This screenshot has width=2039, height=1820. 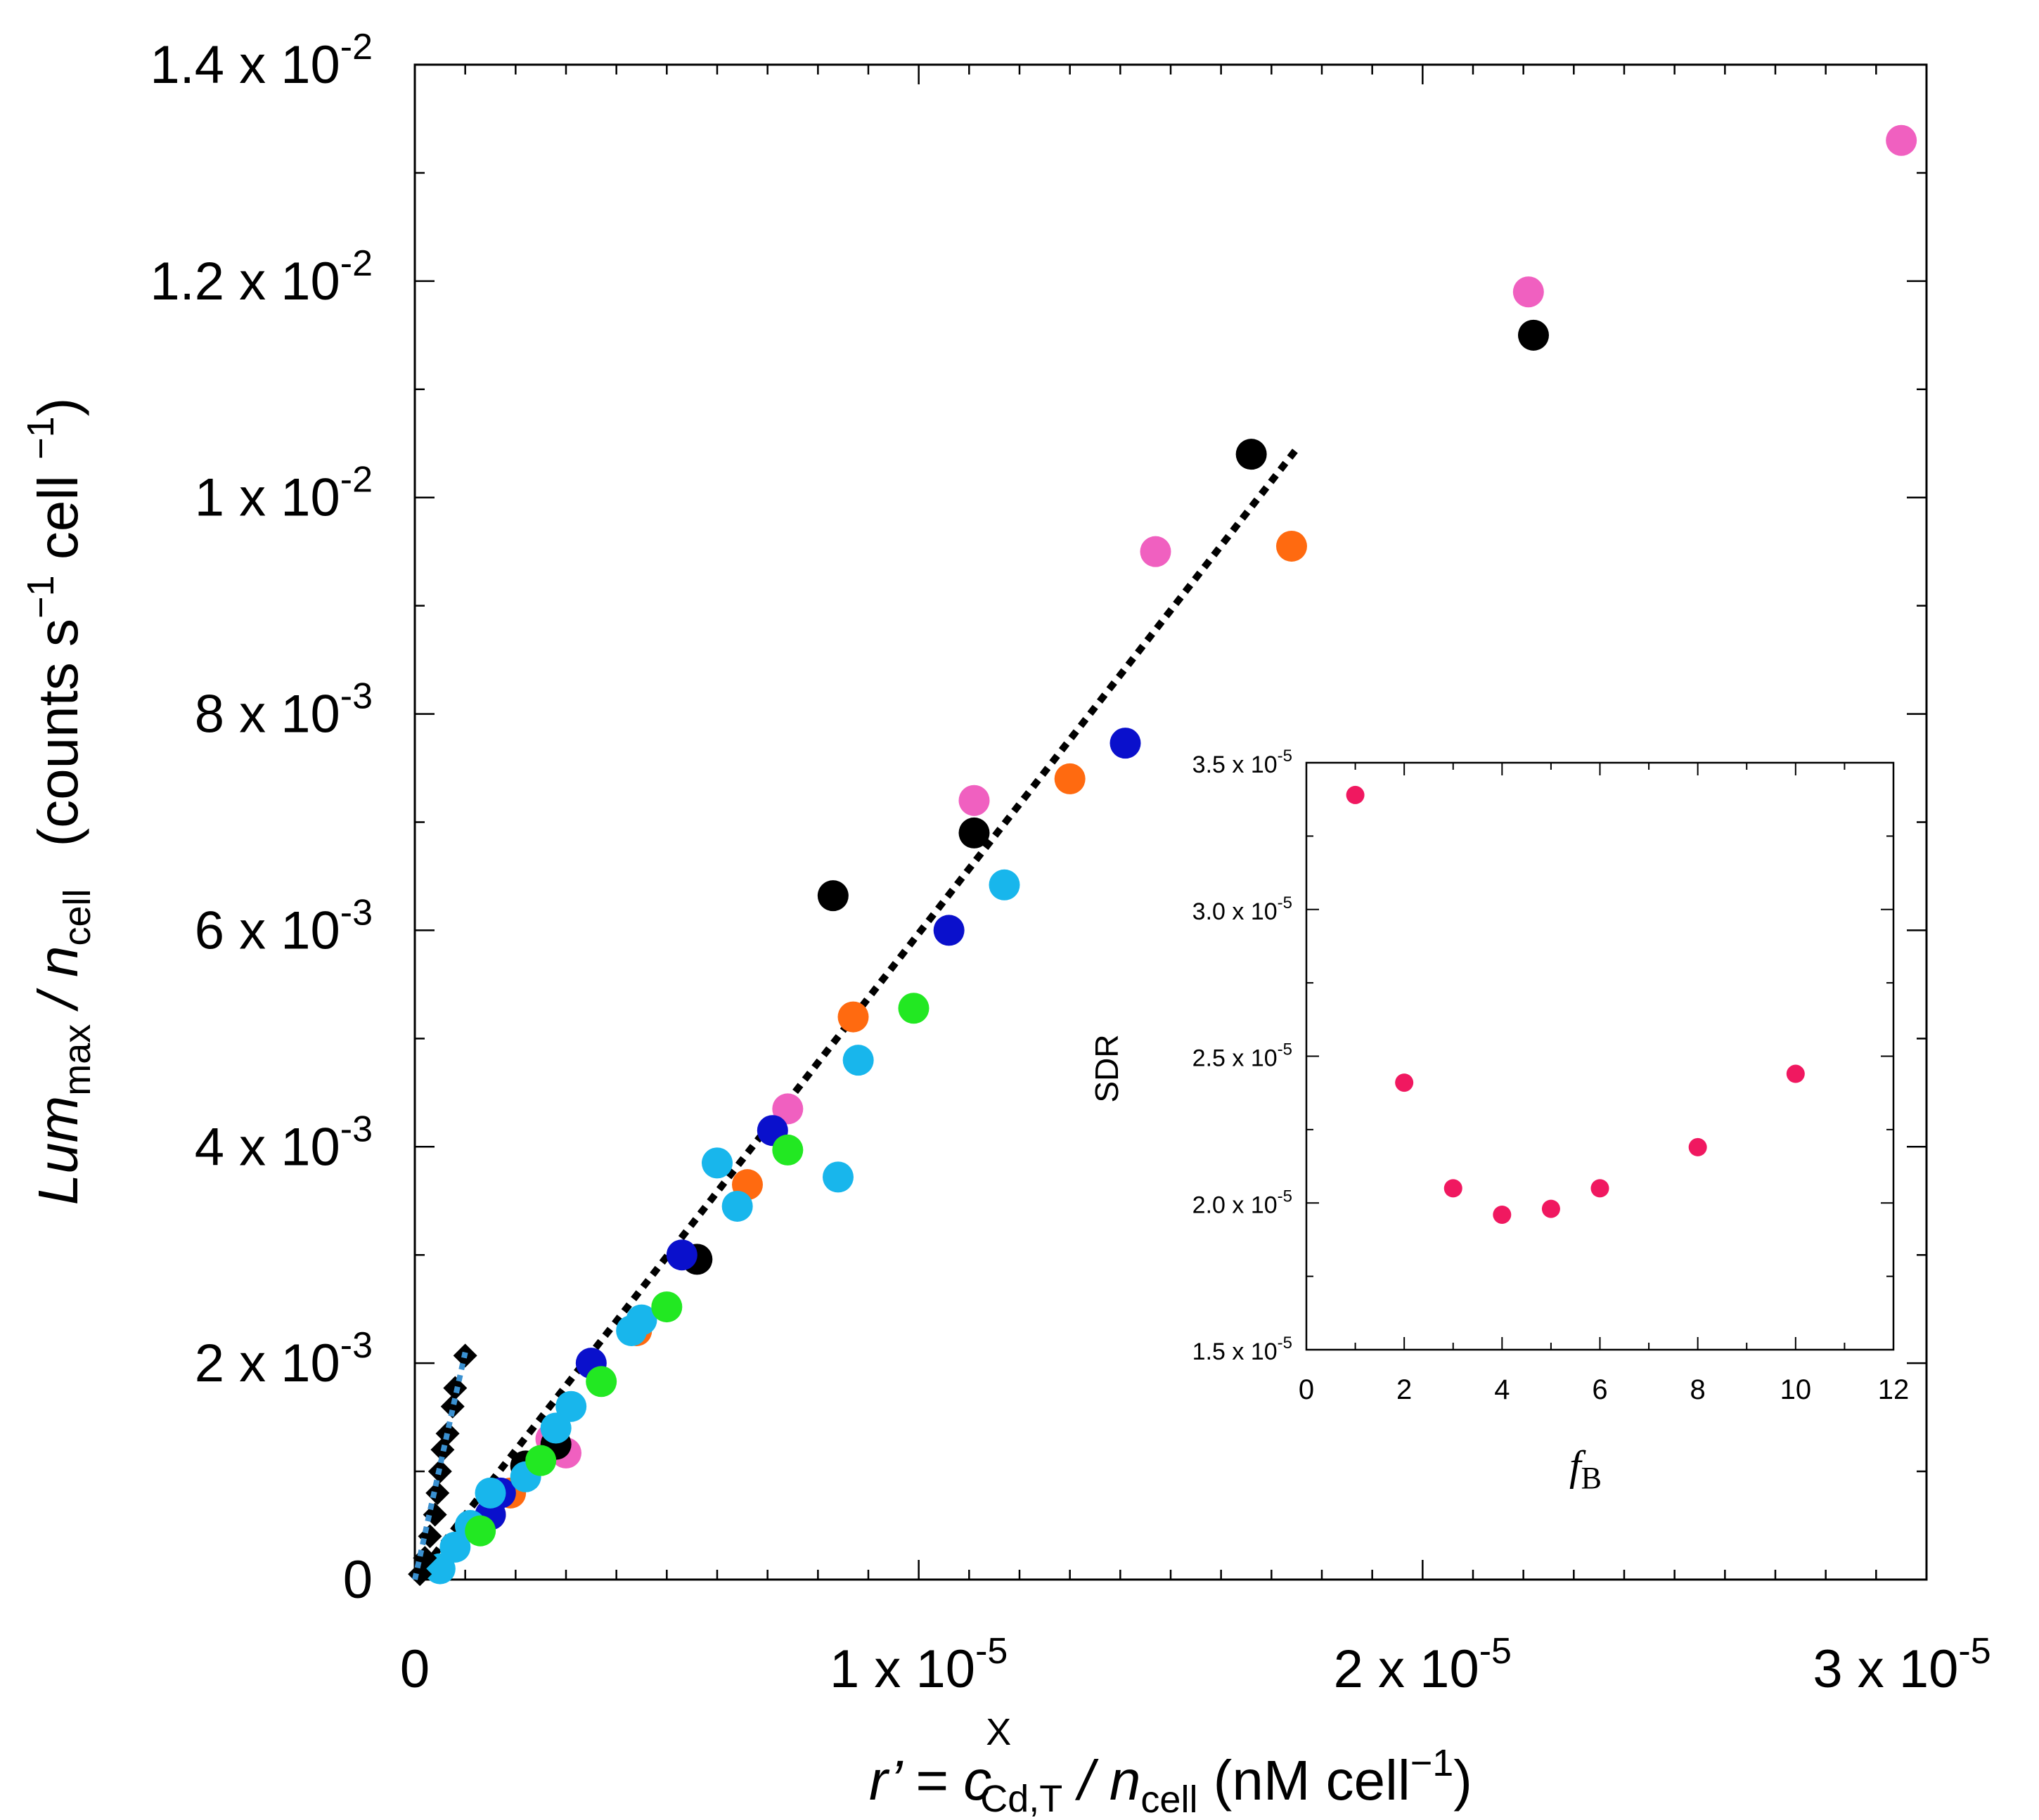 I want to click on y-tick-label: 2 x 10⁻³, so click(x=284, y=1359).